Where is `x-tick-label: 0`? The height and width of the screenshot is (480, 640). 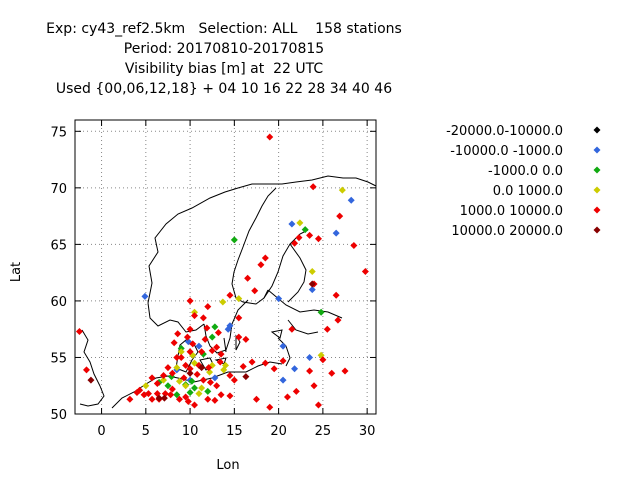
x-tick-label: 0 is located at coordinates (101, 431).